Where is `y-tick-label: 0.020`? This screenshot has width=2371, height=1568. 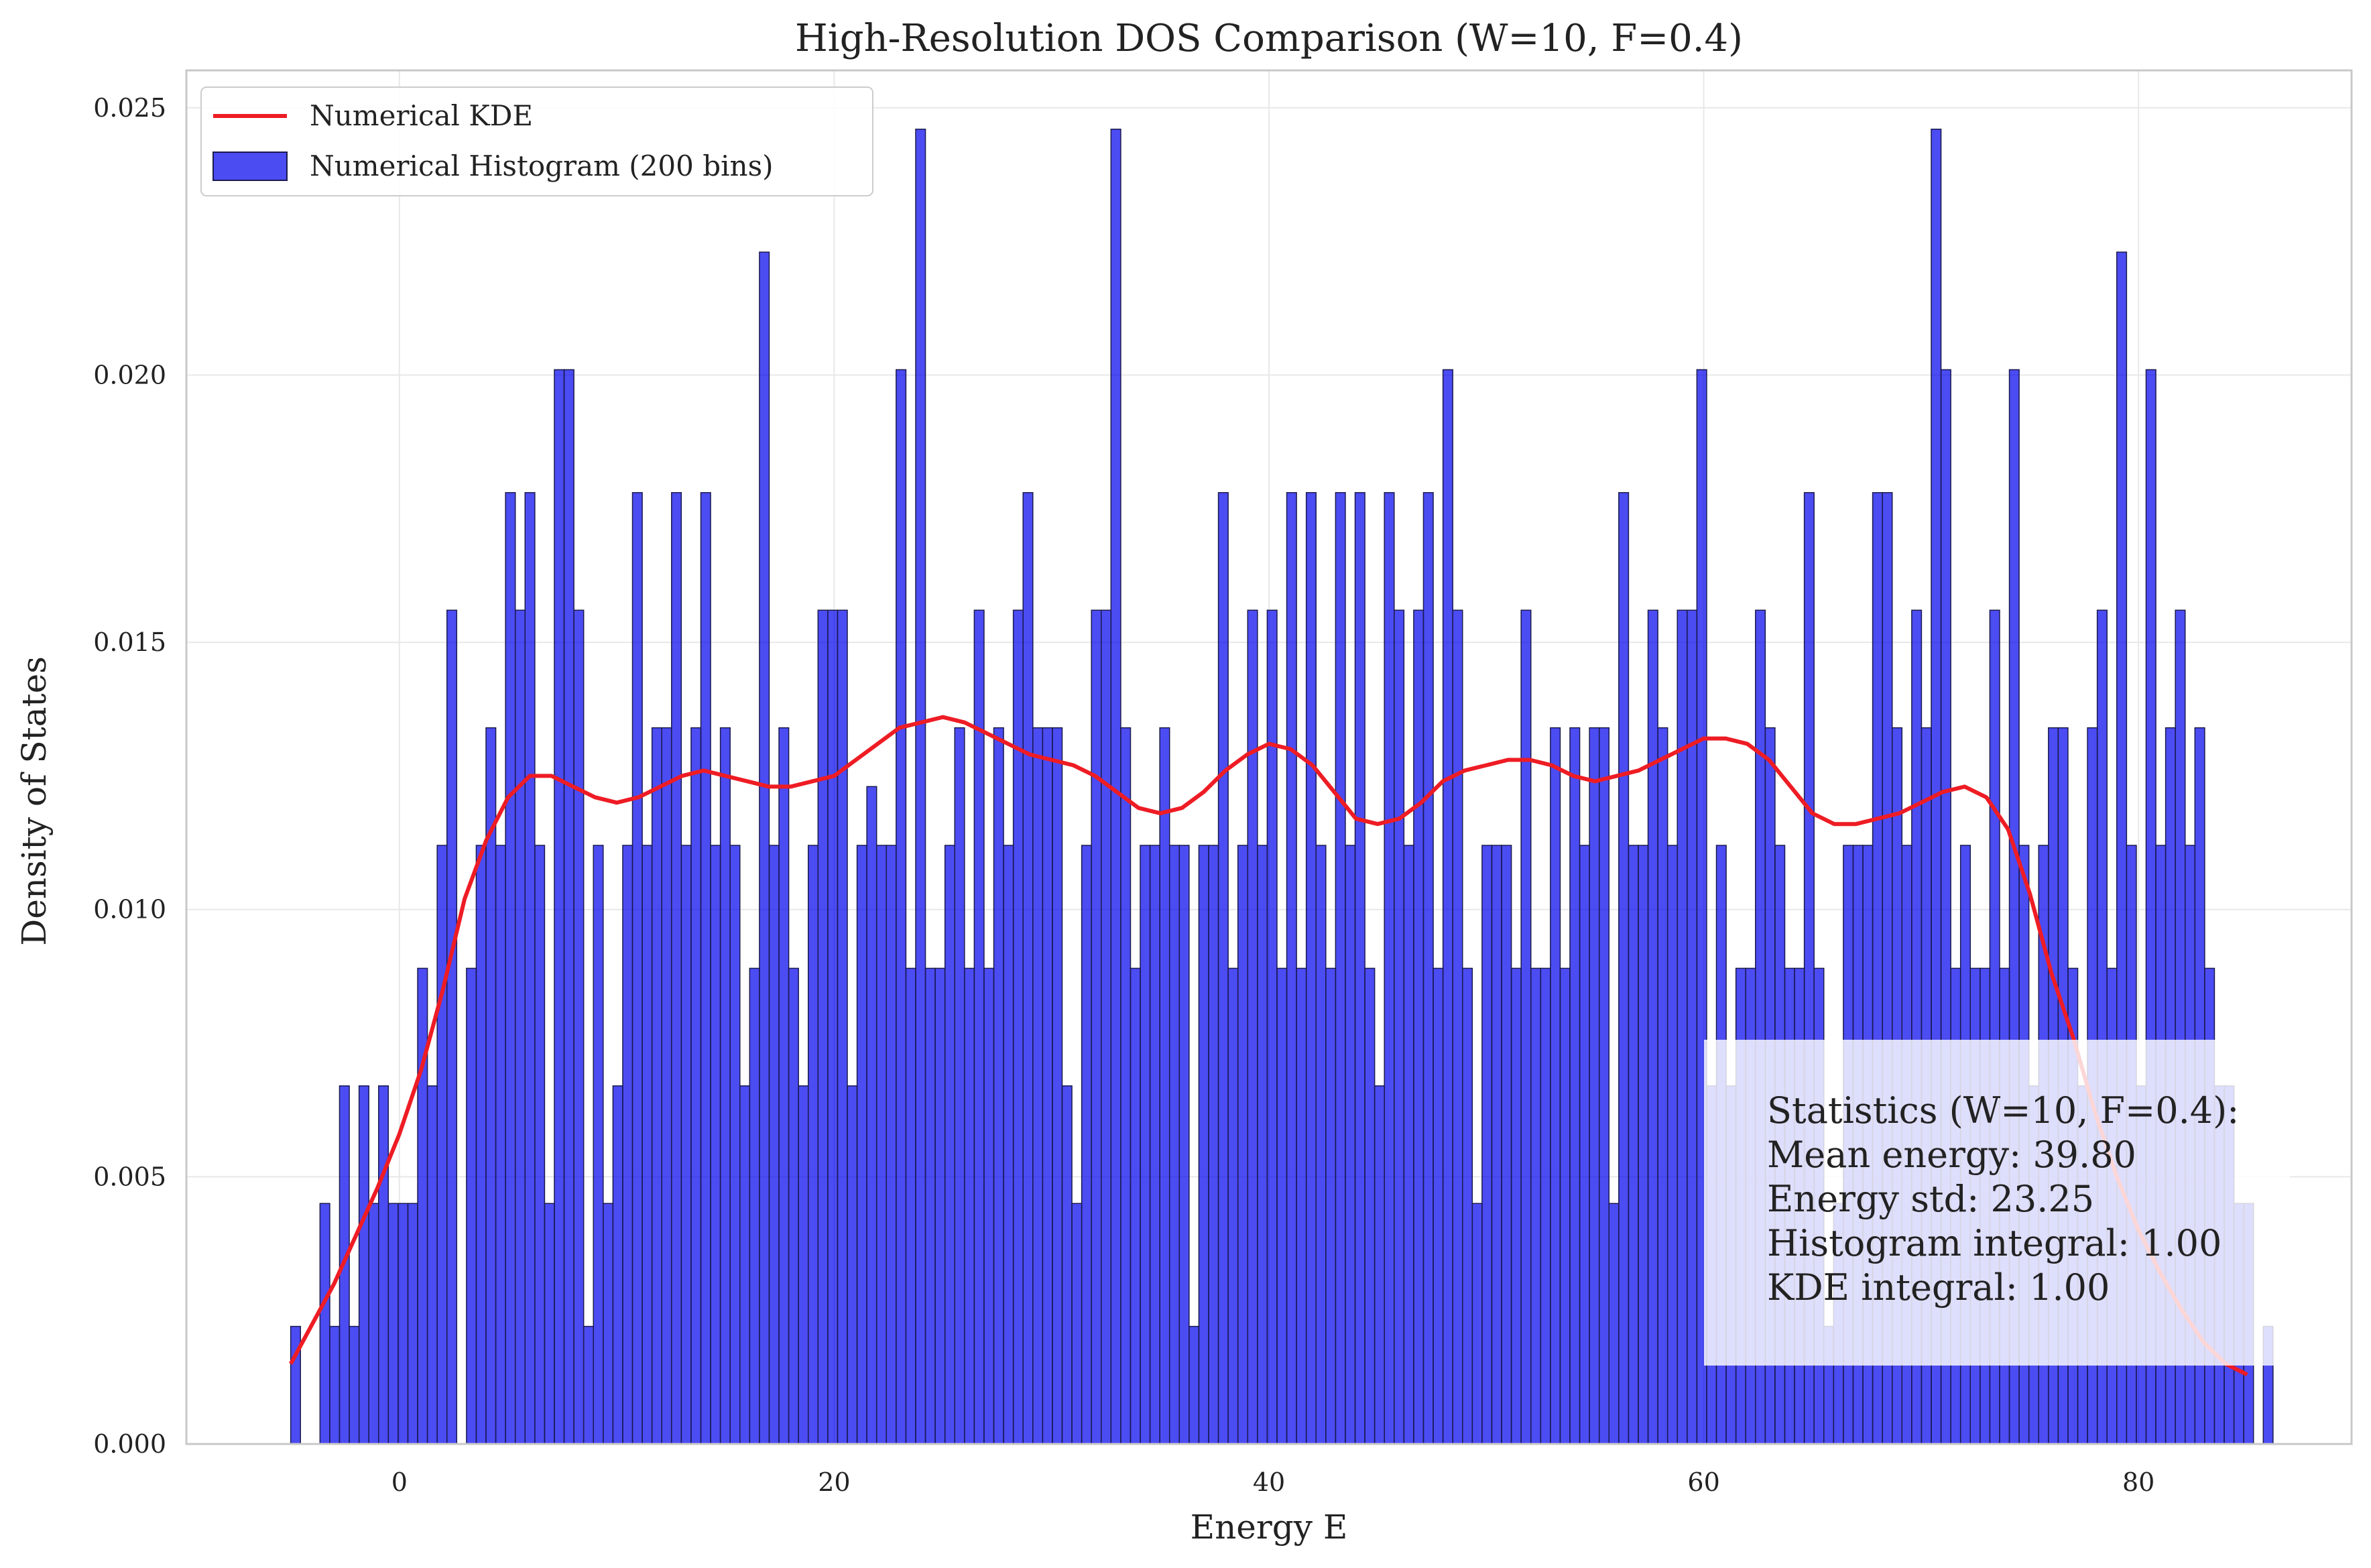
y-tick-label: 0.020 is located at coordinates (129, 375).